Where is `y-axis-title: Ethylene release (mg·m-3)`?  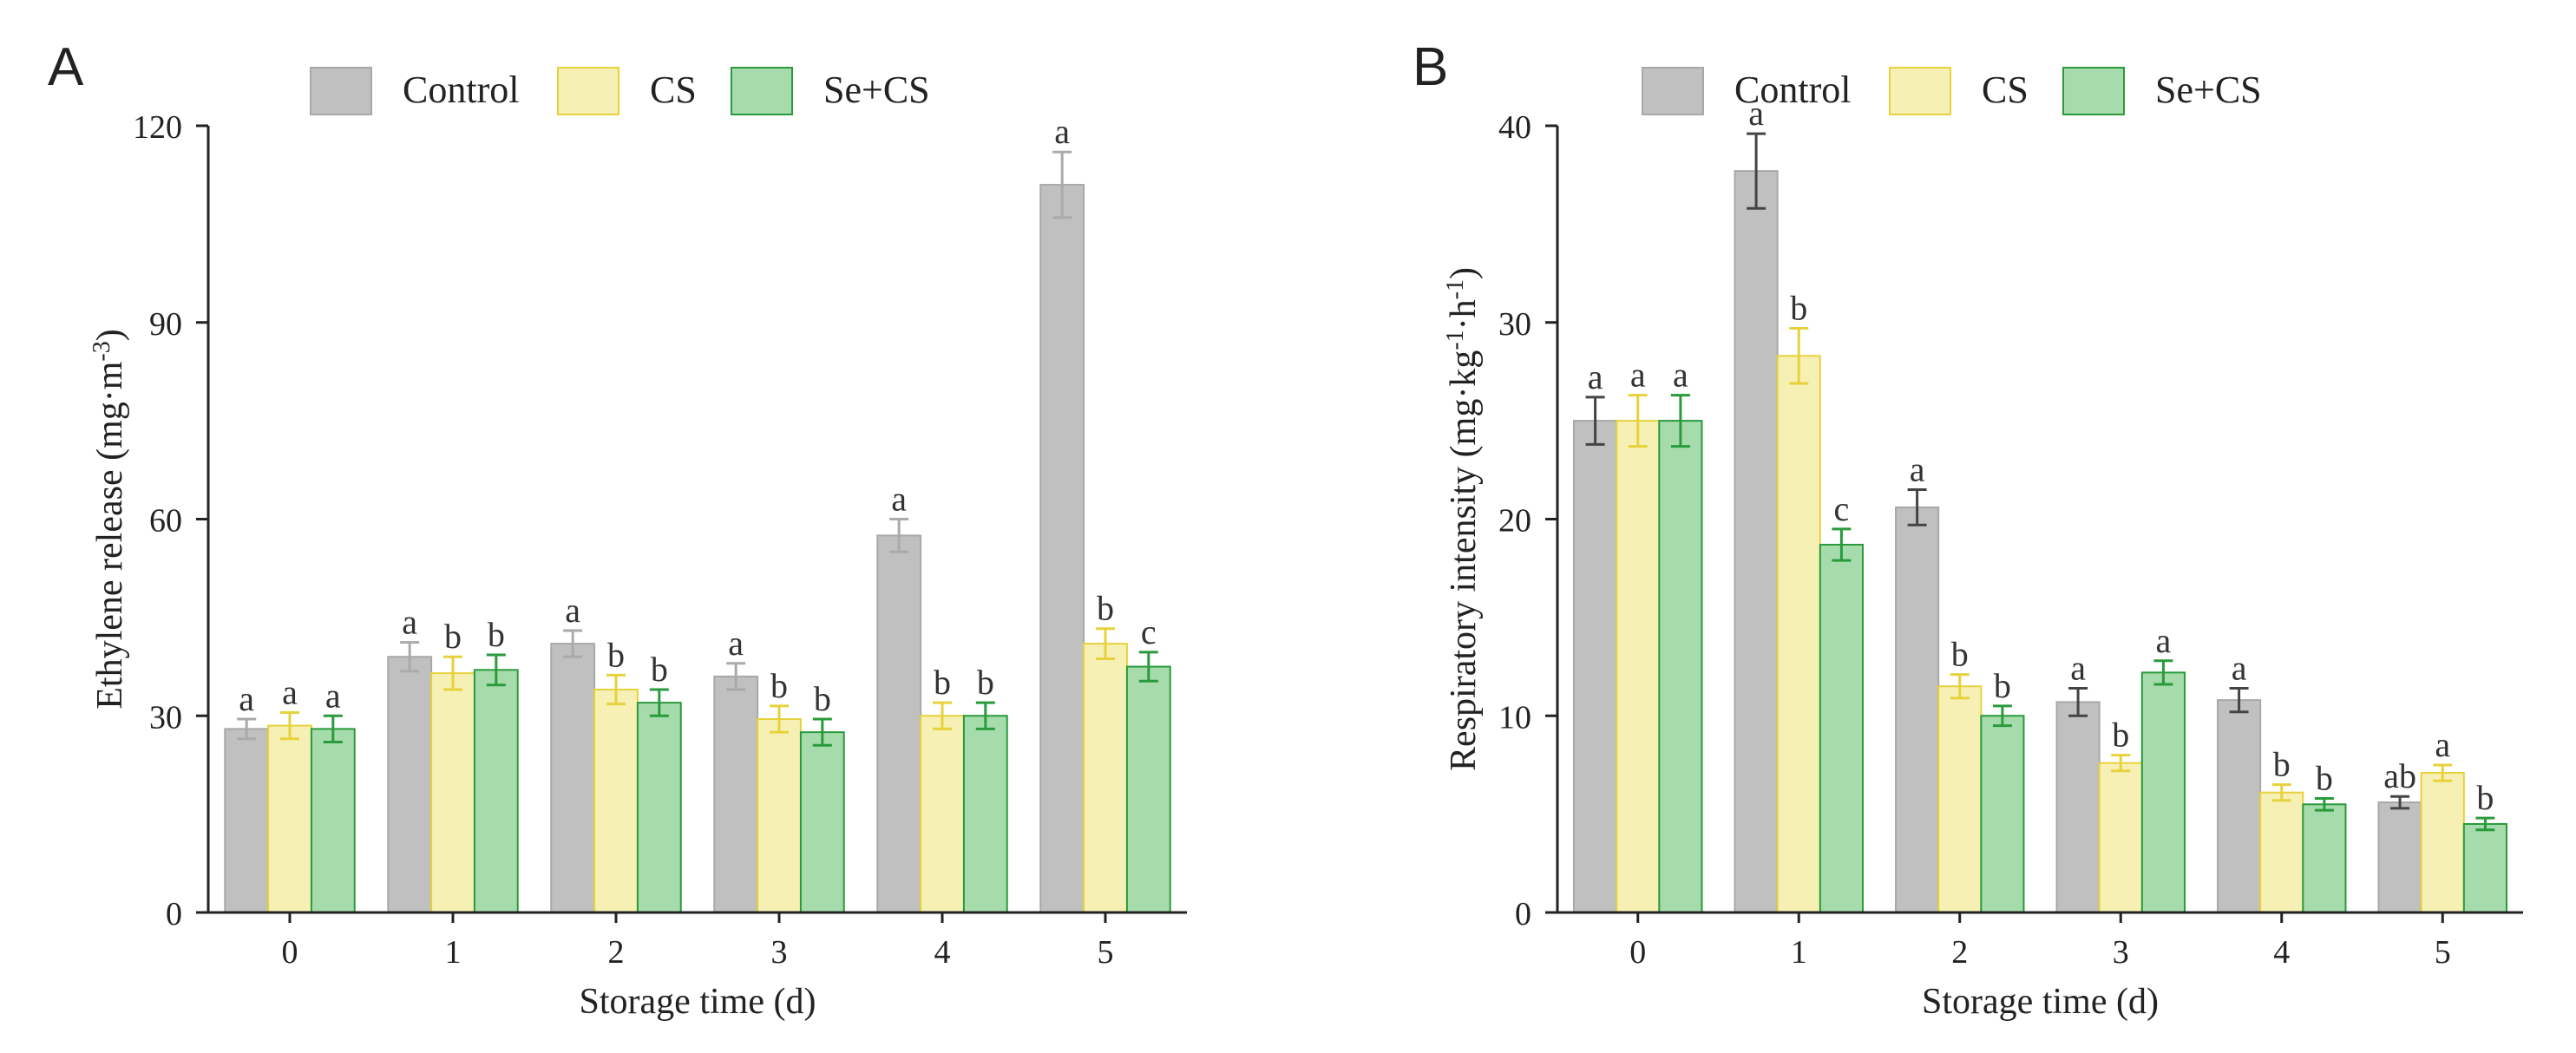
y-axis-title: Ethylene release (mg·m-3) is located at coordinates (109, 519).